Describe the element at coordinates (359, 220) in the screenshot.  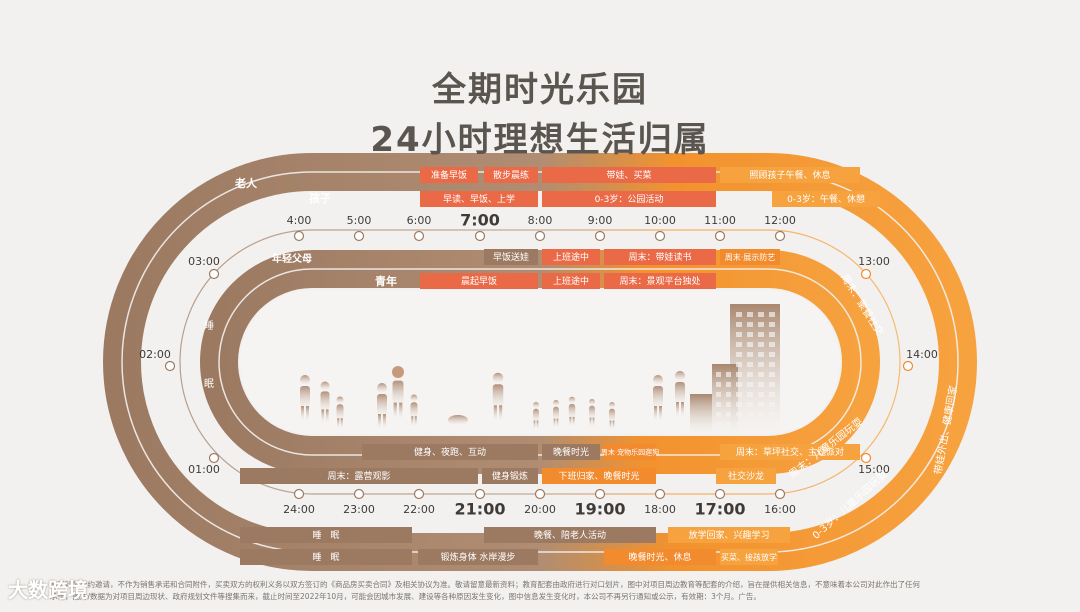
I see `top-hour-label: 5:00` at that location.